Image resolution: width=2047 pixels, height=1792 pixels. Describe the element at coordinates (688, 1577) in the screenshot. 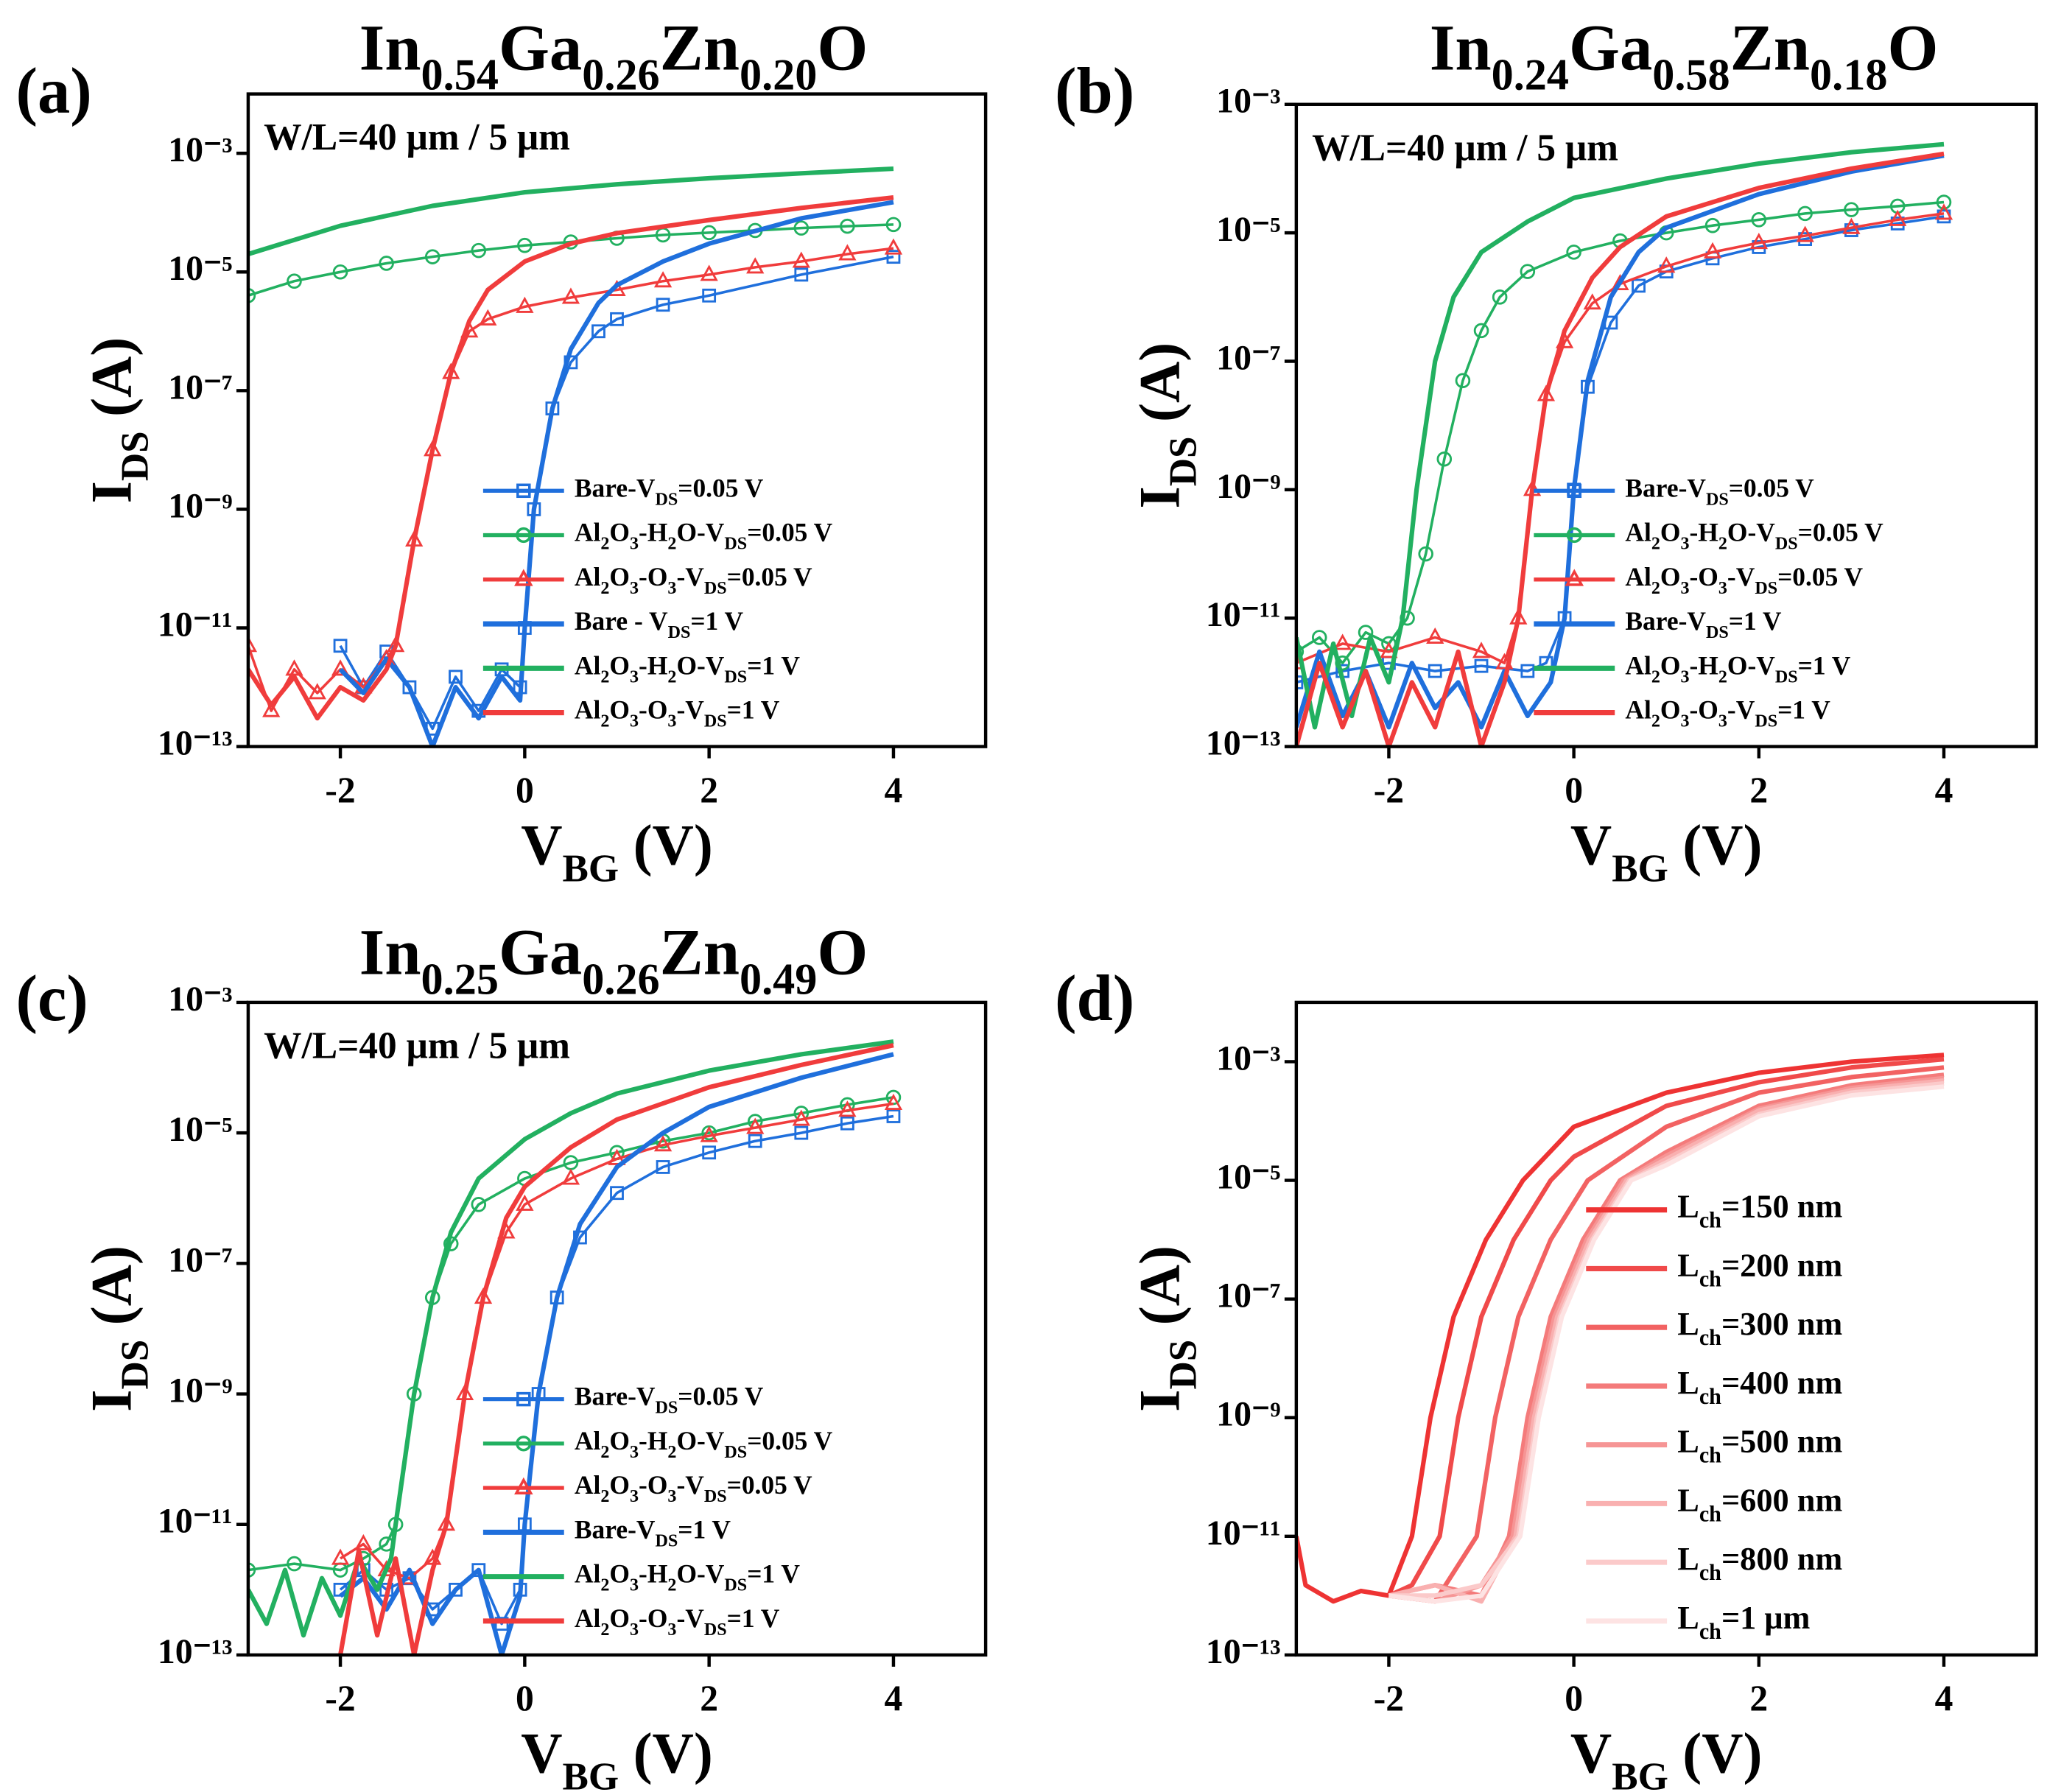

I see `legend-label: Al2O3-H2O-VDS=1 V` at that location.